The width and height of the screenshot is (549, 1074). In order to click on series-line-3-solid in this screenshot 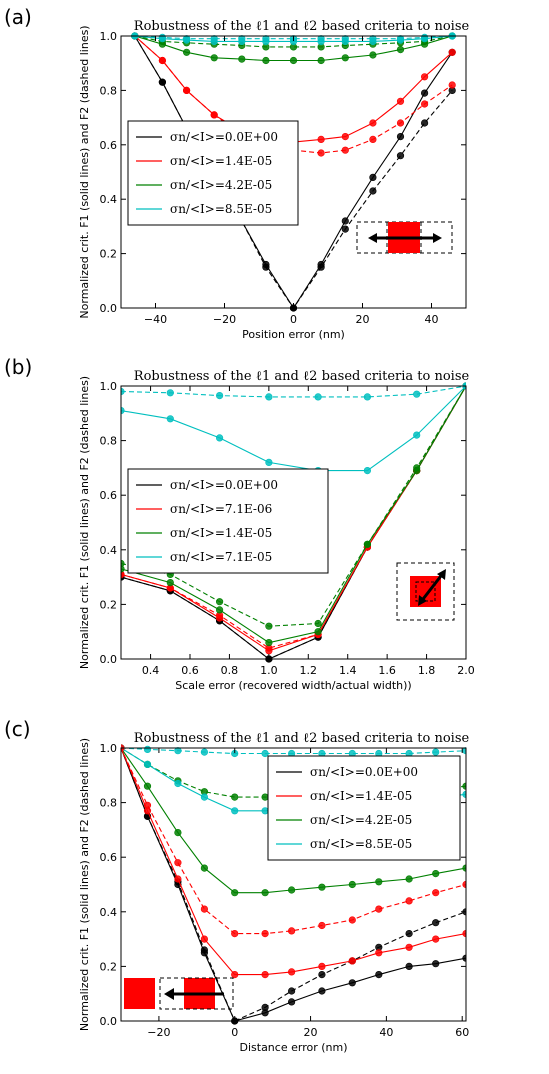, I will do `click(293, 428)`.